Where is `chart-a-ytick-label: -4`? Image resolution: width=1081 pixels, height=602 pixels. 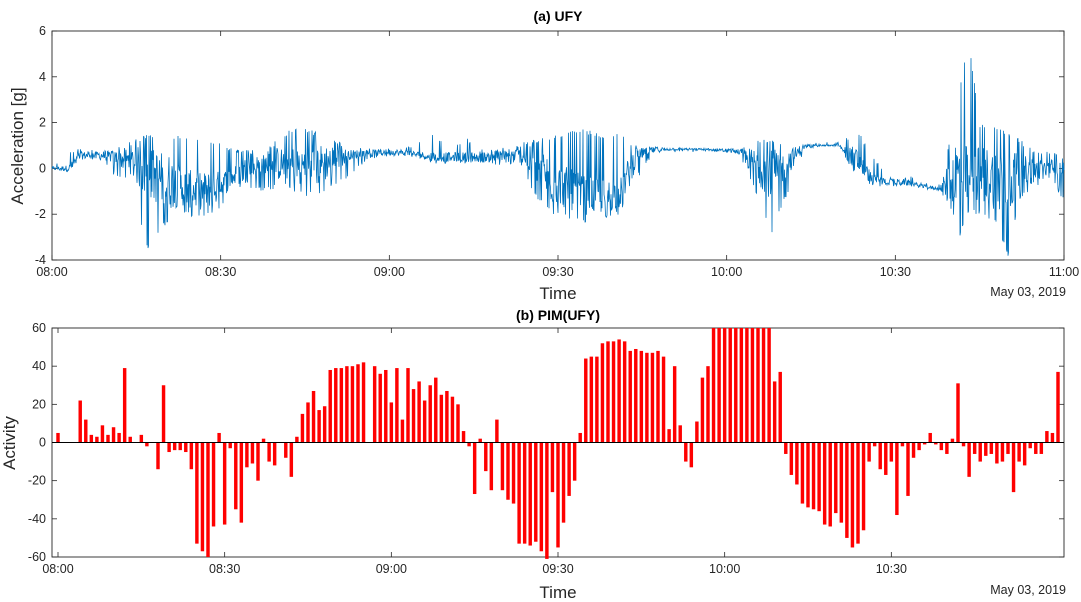 chart-a-ytick-label: -4 is located at coordinates (40, 260).